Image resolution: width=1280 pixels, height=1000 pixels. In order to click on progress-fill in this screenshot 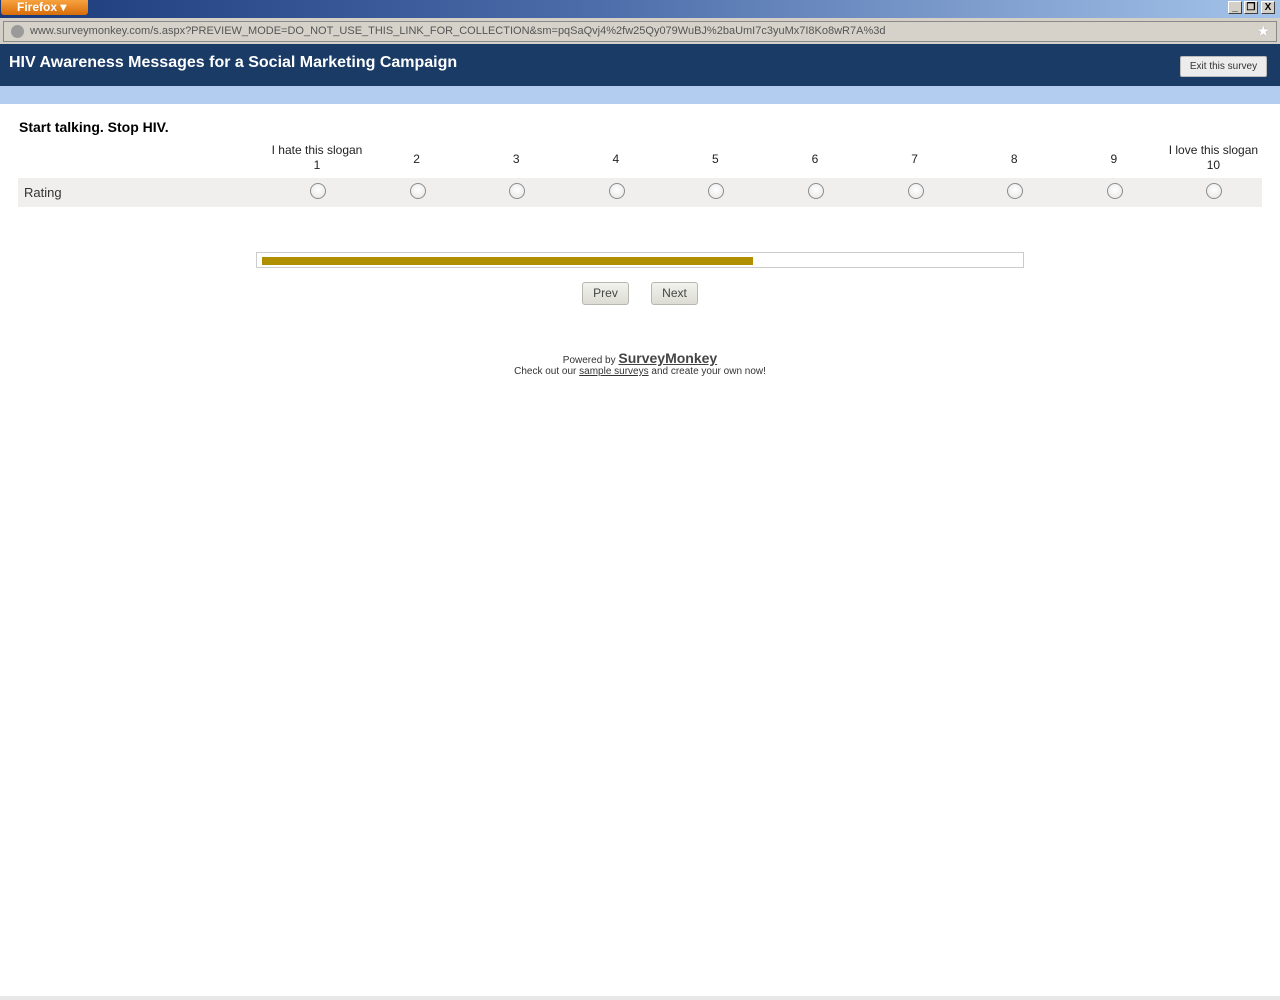, I will do `click(508, 261)`.